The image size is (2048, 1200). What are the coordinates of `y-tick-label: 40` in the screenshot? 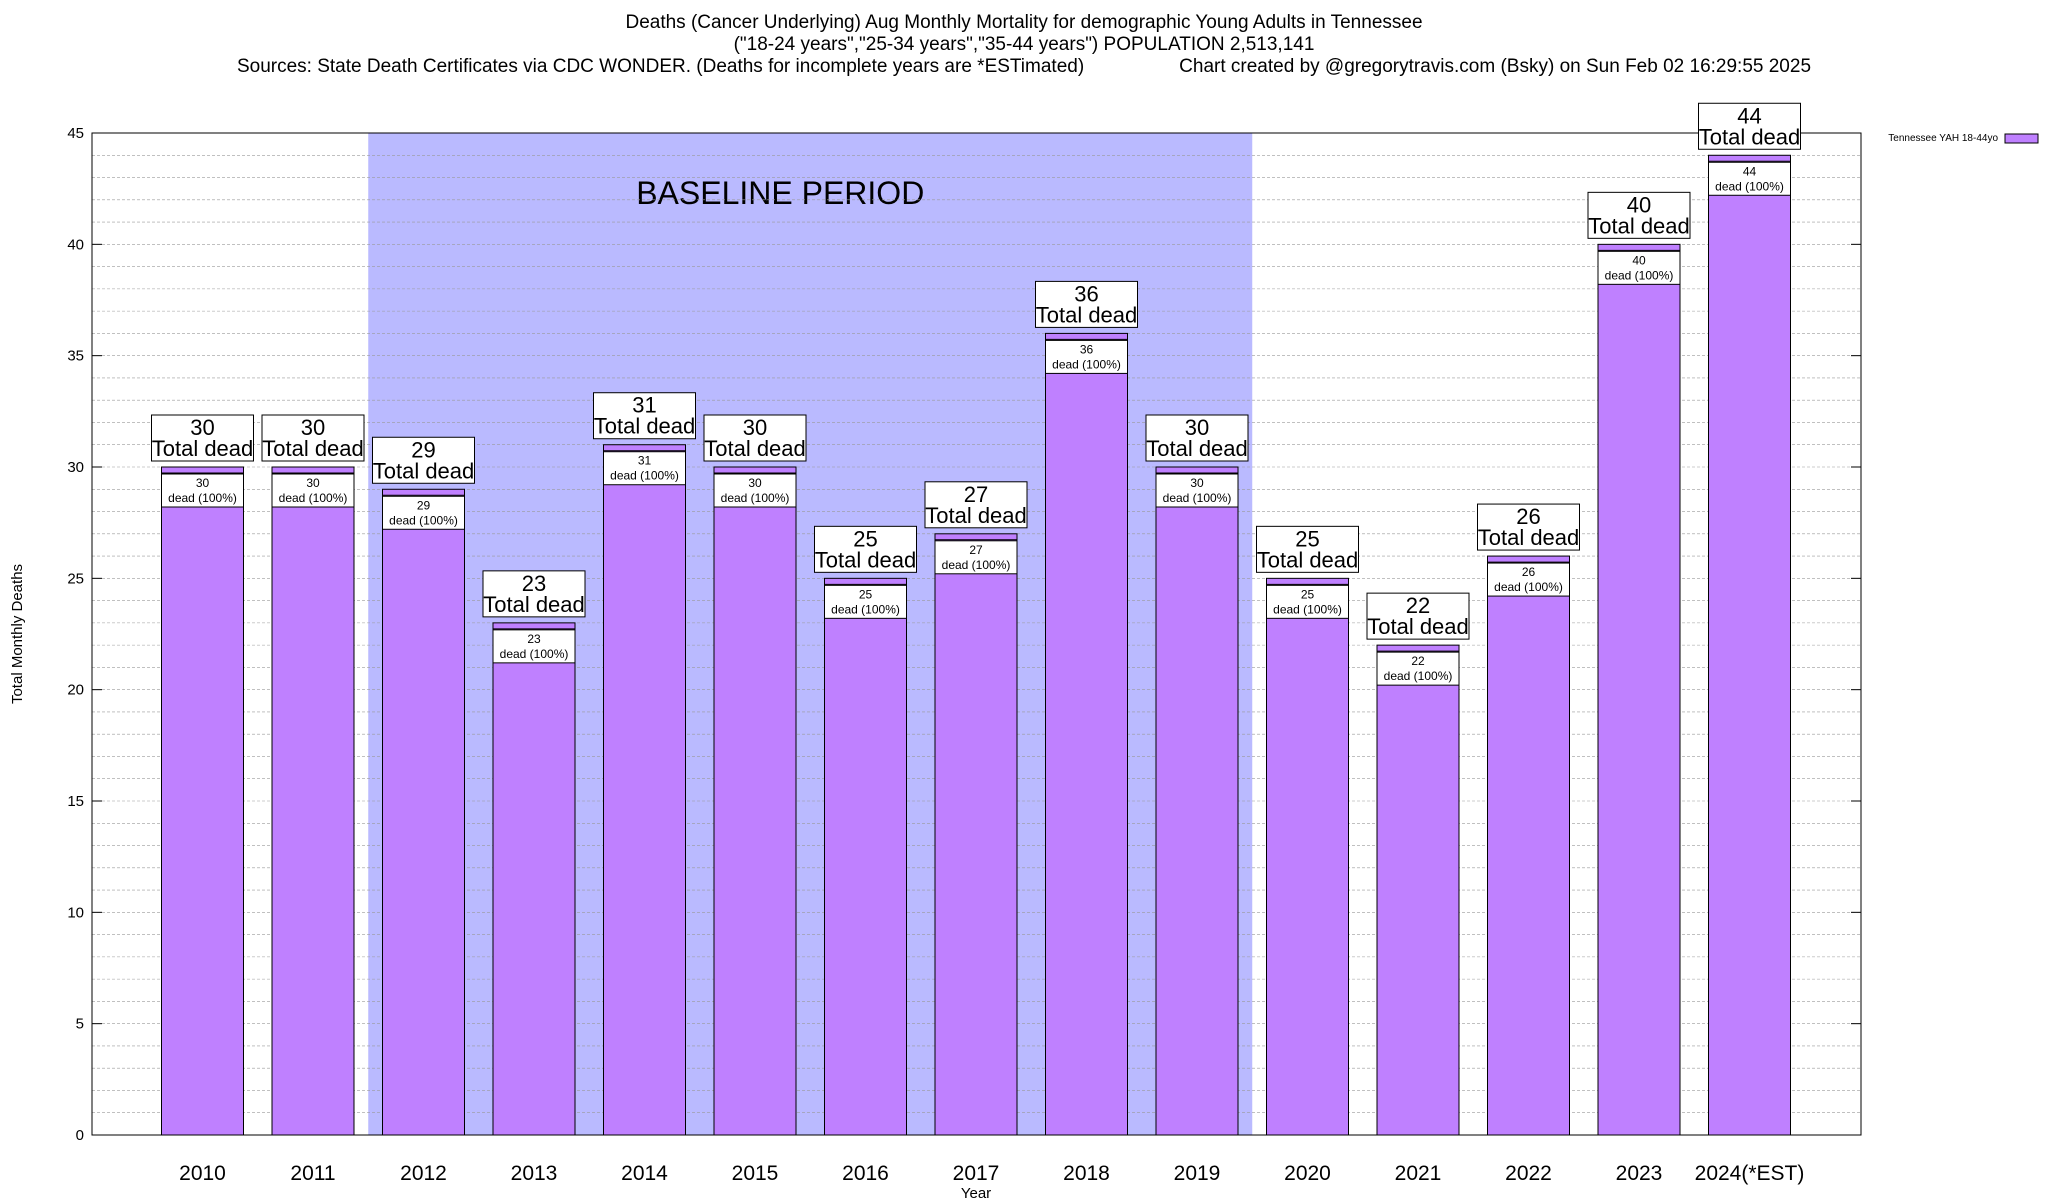 It's located at (75, 244).